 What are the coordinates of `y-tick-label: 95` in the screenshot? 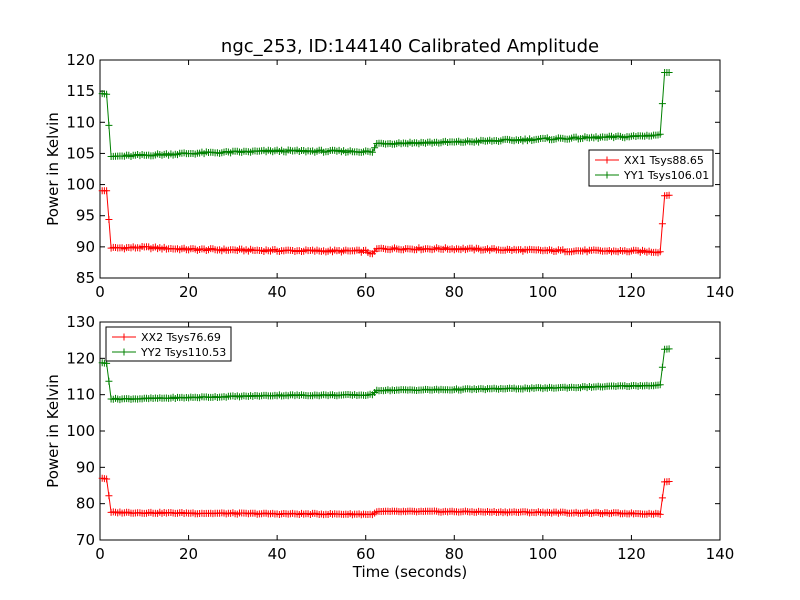 It's located at (85, 216).